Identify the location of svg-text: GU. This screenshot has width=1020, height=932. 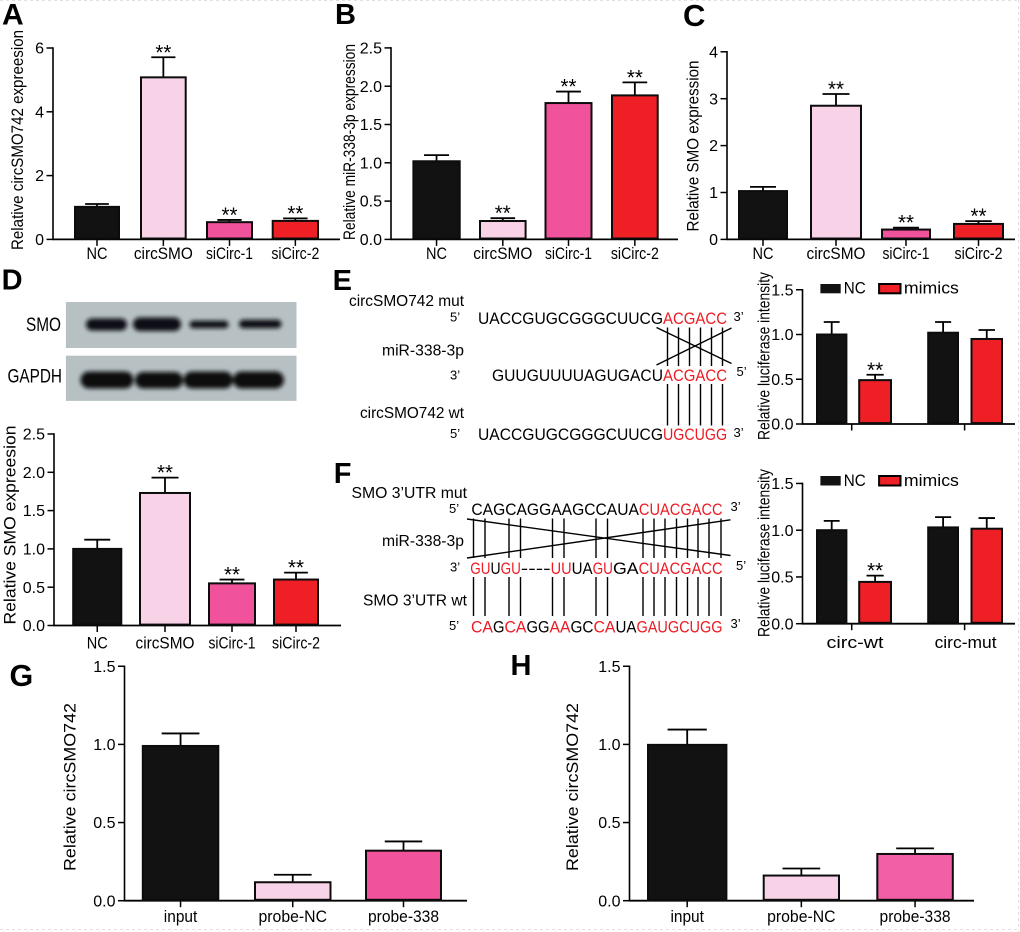
(511, 568).